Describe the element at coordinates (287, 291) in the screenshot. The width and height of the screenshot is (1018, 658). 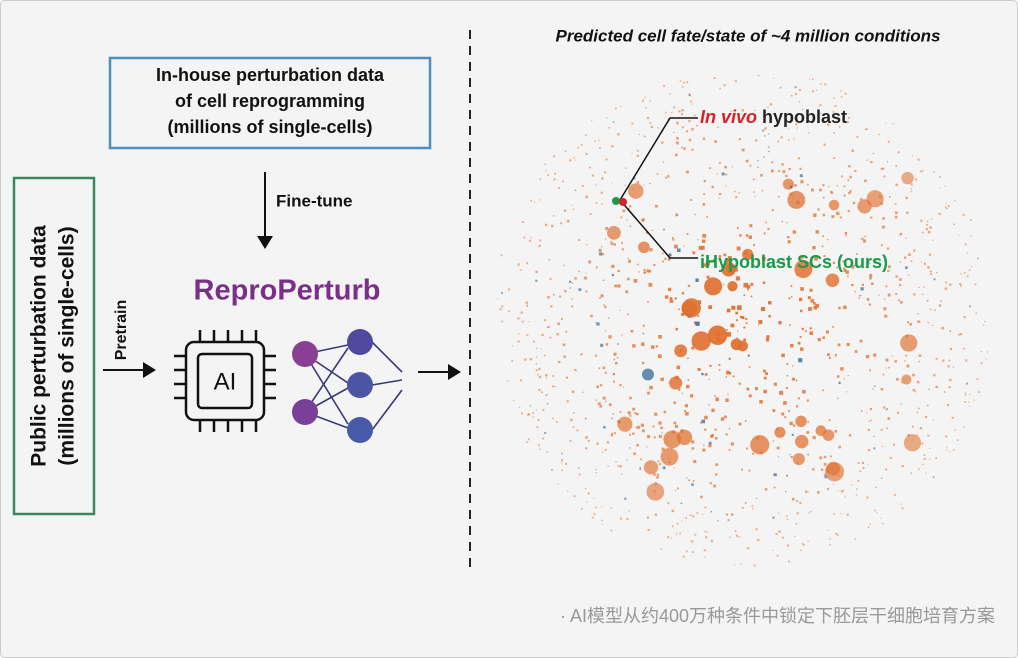
I see `model-name: ReproPerturb` at that location.